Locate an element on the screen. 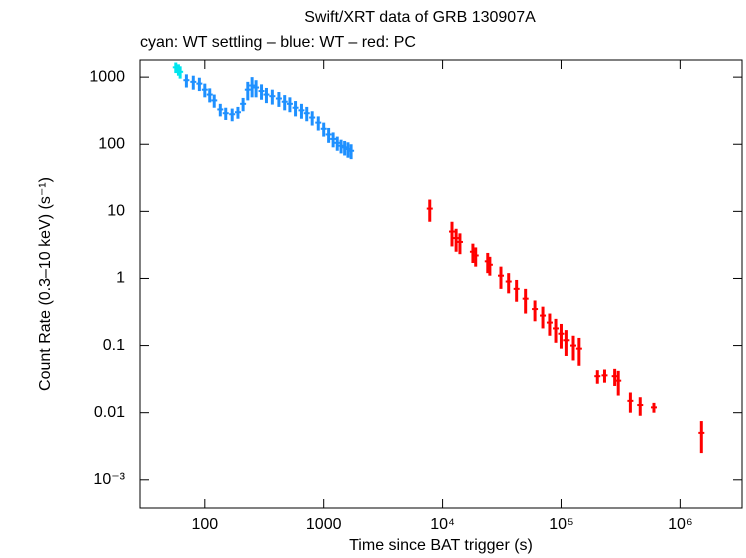 This screenshot has width=746, height=558. x-tick-label: 1000 is located at coordinates (324, 524).